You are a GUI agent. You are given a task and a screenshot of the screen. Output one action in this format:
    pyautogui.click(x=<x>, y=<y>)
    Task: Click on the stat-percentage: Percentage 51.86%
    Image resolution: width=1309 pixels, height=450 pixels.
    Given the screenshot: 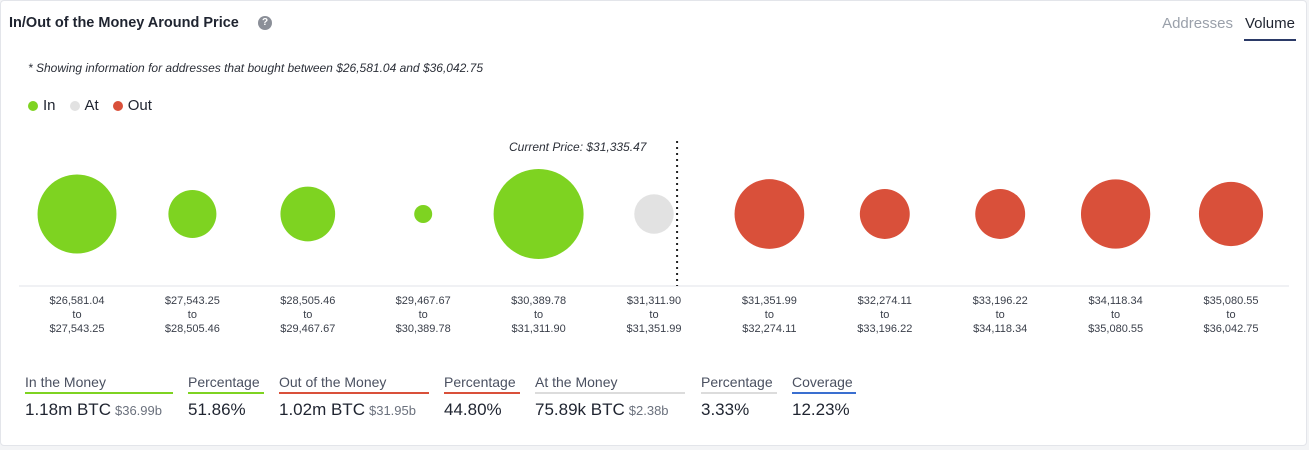 What is the action you would take?
    pyautogui.click(x=226, y=397)
    